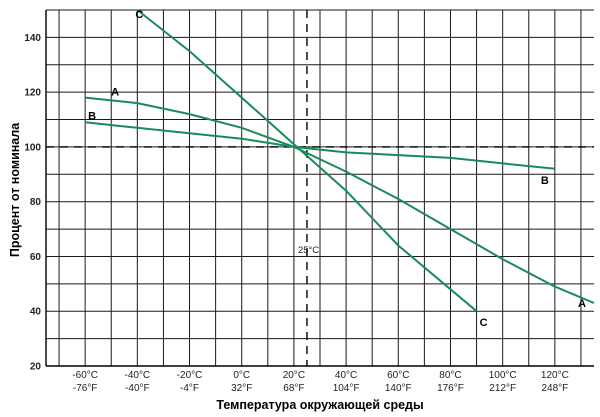 This screenshot has height=417, width=600. Describe the element at coordinates (398, 375) in the screenshot. I see `x-tick-label-celsius: 60°C` at that location.